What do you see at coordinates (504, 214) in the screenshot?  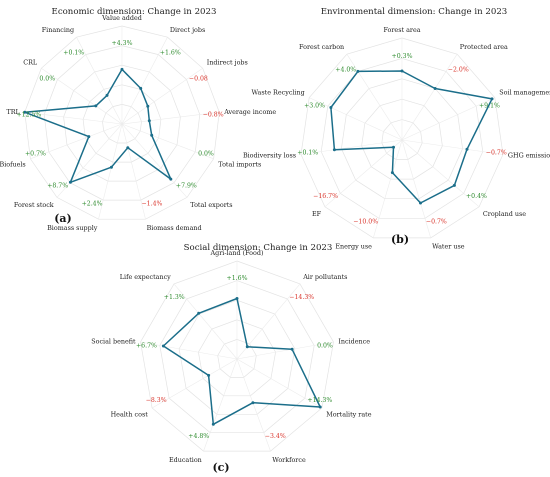 I see `axis-label: Cropland use` at bounding box center [504, 214].